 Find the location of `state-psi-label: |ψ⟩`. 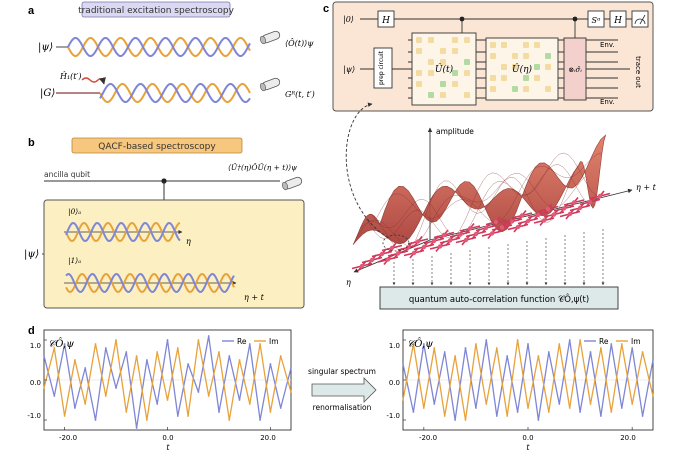

state-psi-label: |ψ⟩ is located at coordinates (45, 47).